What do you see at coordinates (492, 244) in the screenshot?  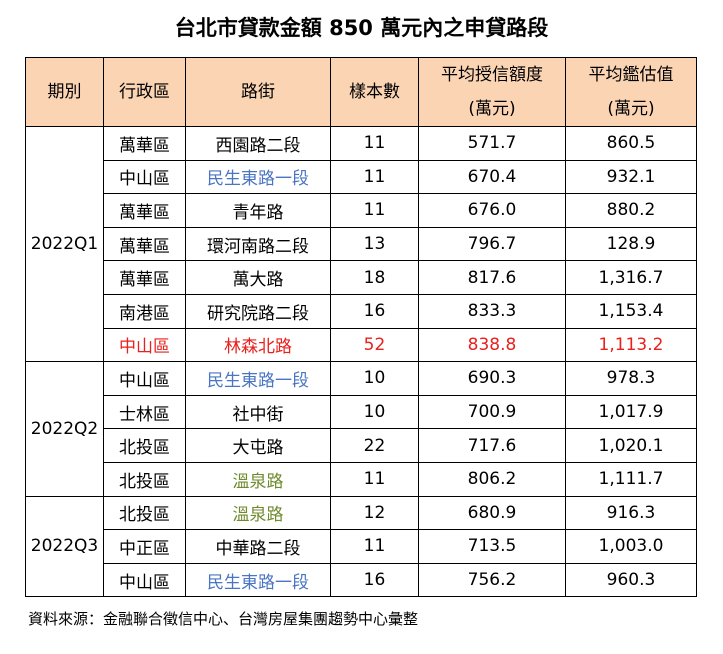 I see `loan-cell: 796.7` at bounding box center [492, 244].